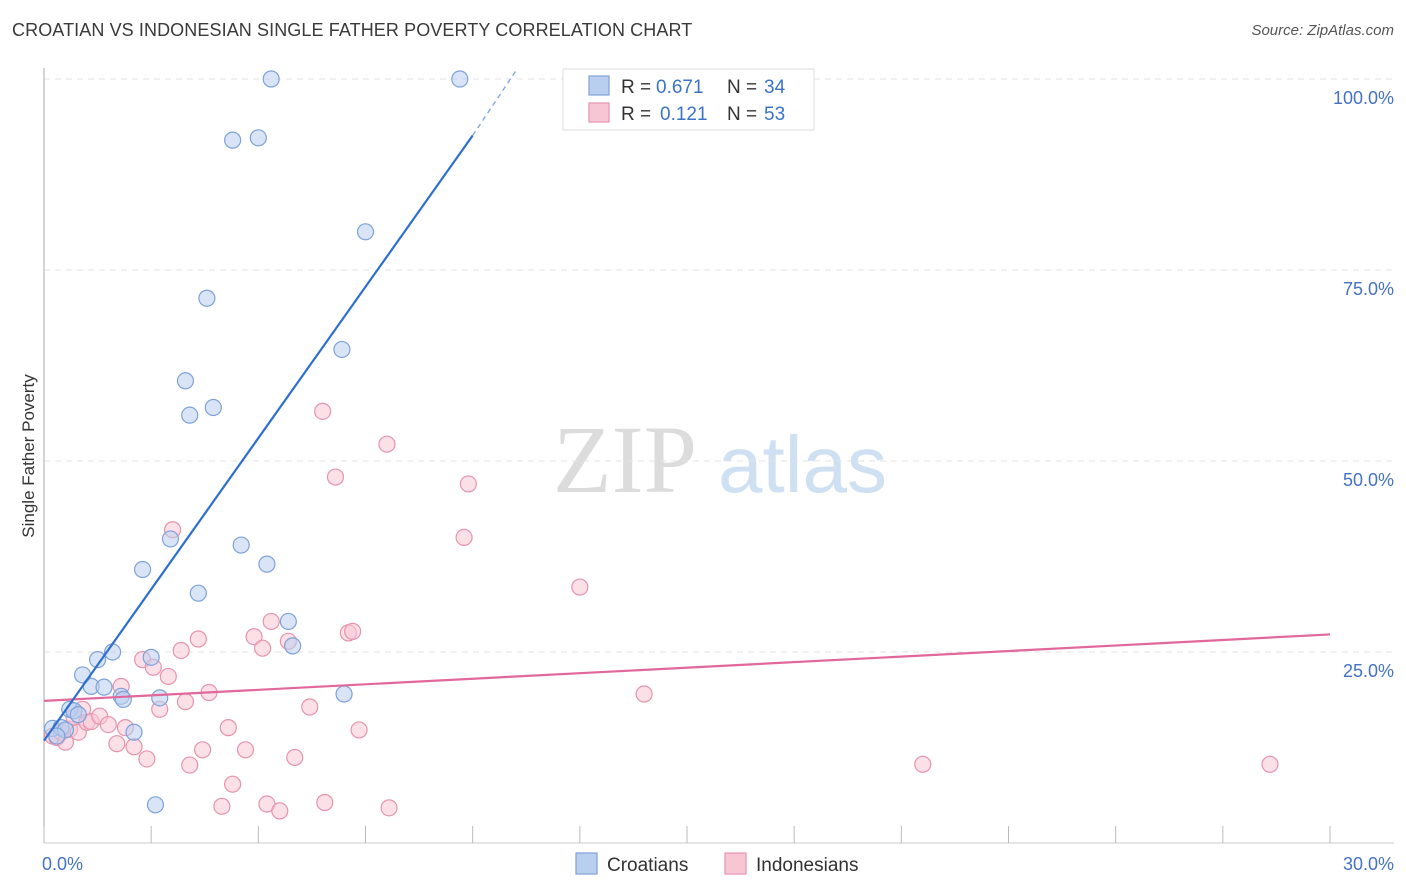  Describe the element at coordinates (774, 114) in the screenshot. I see `legend-n-value-indonesians: 53` at that location.